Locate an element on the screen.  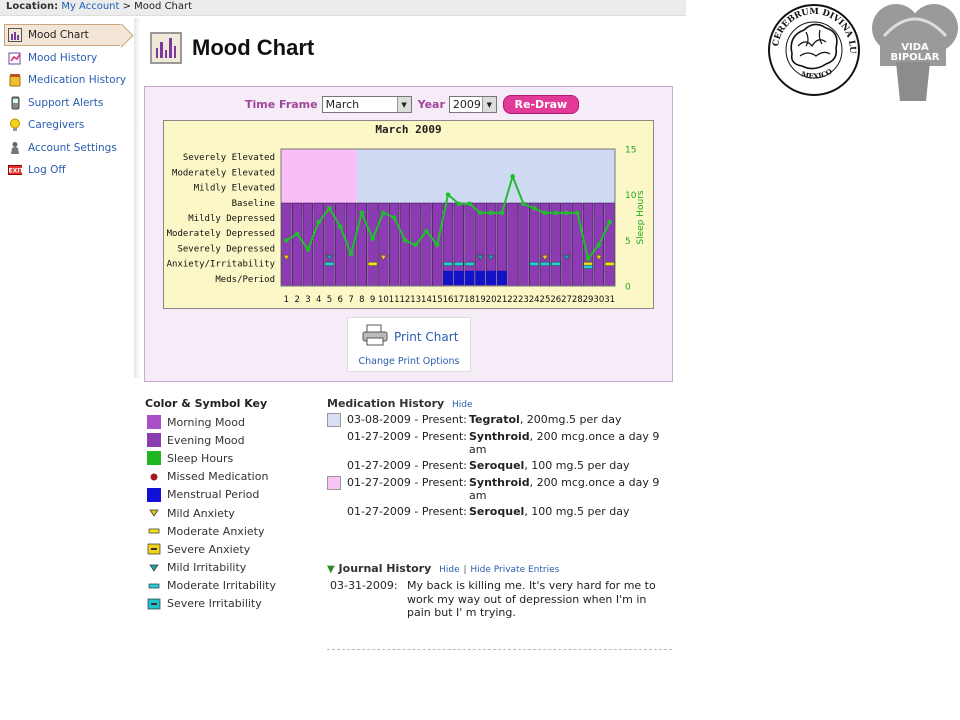
expand-triangle-icon: ▼ is located at coordinates (331, 569).